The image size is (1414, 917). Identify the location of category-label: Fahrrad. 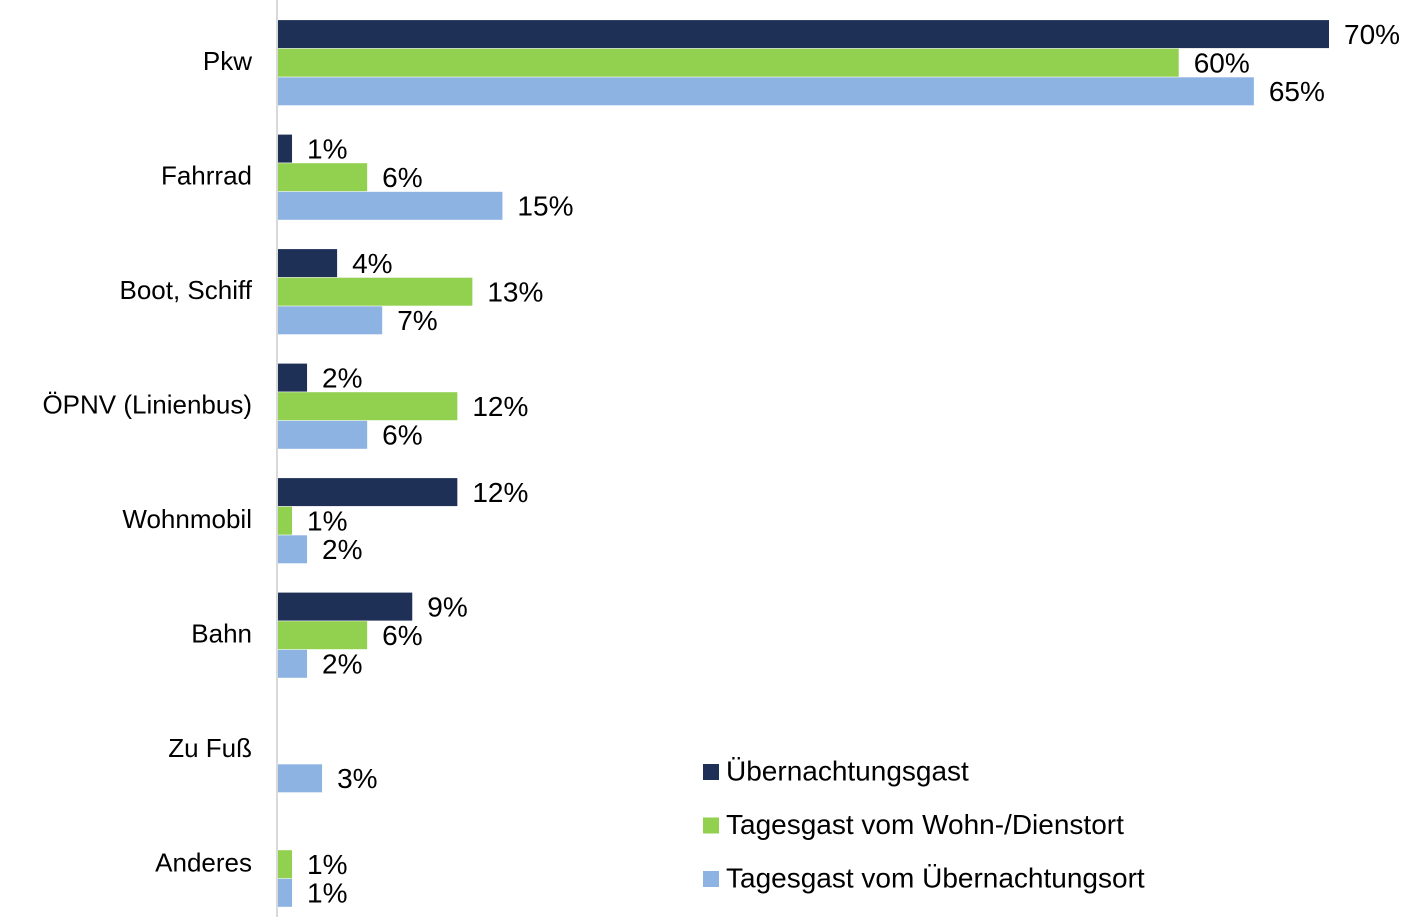
(206, 175).